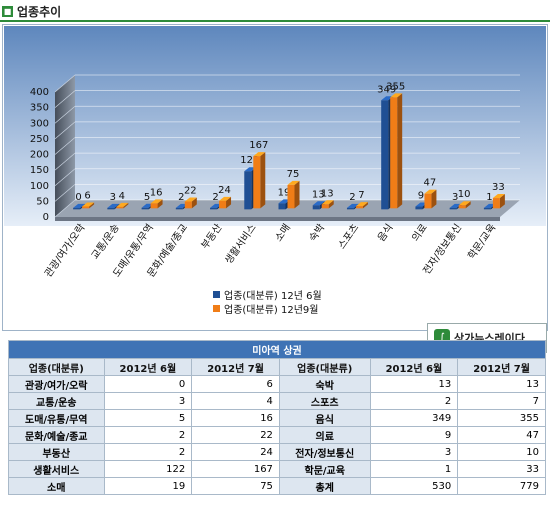 This screenshot has height=506, width=550. I want to click on category-cell: 소매, so click(56, 486).